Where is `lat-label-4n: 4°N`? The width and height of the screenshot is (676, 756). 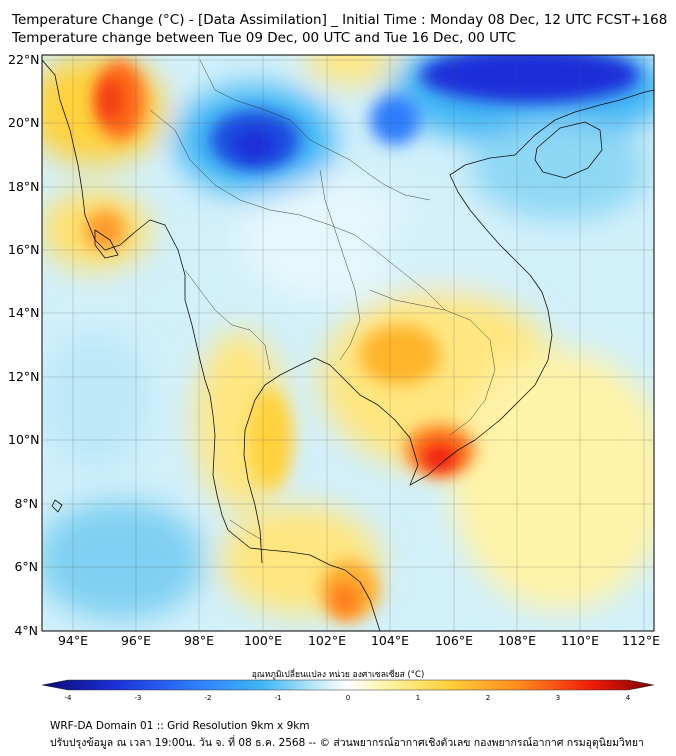
lat-label-4n: 4°N is located at coordinates (26, 630).